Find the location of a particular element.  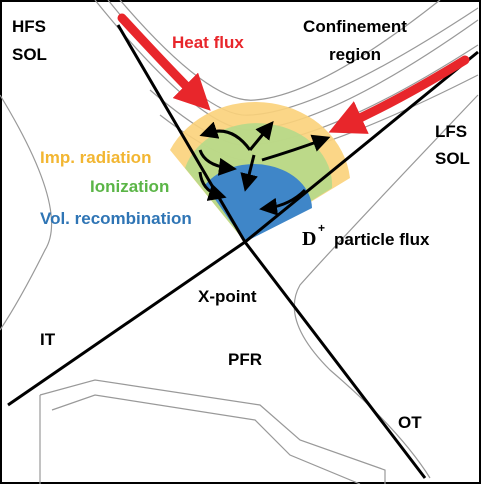

label: IT is located at coordinates (48, 339).